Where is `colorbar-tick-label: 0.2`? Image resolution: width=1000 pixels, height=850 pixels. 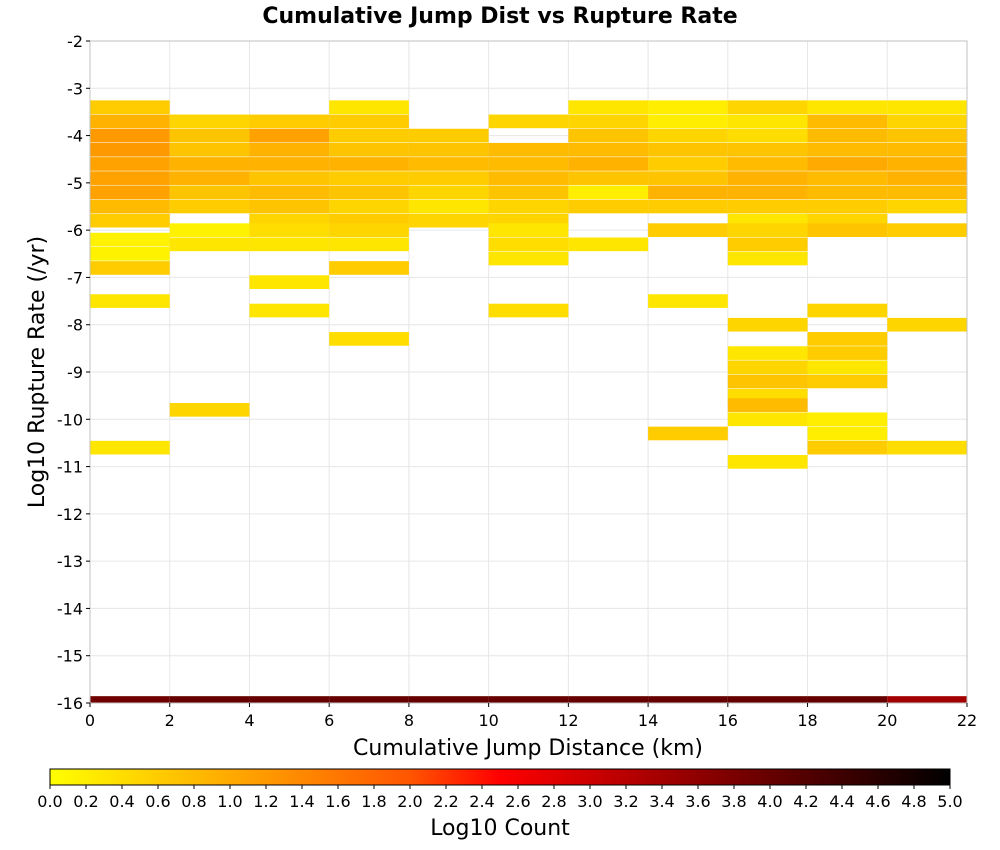
colorbar-tick-label: 0.2 is located at coordinates (85, 801).